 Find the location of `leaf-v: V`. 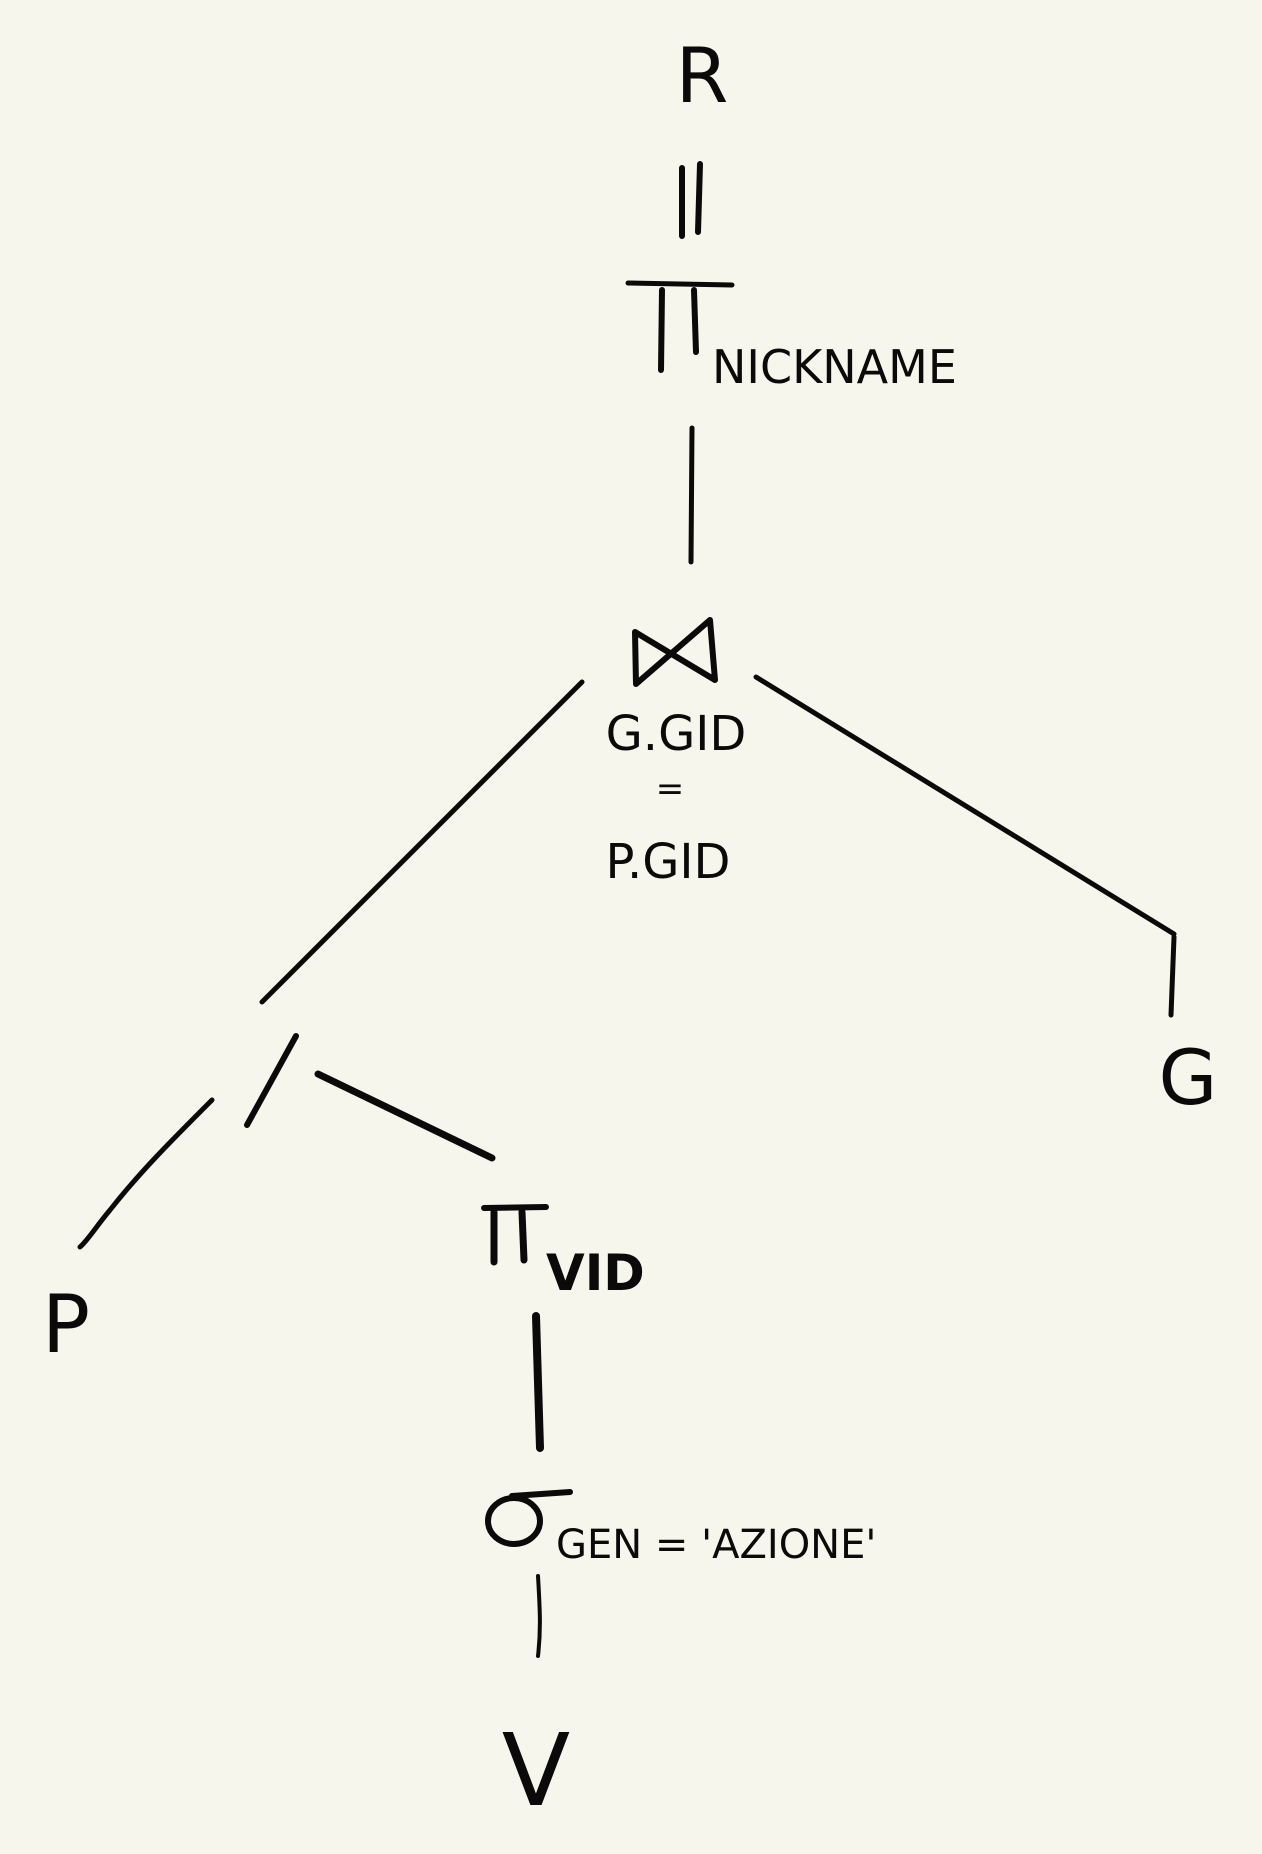

leaf-v: V is located at coordinates (536, 1770).